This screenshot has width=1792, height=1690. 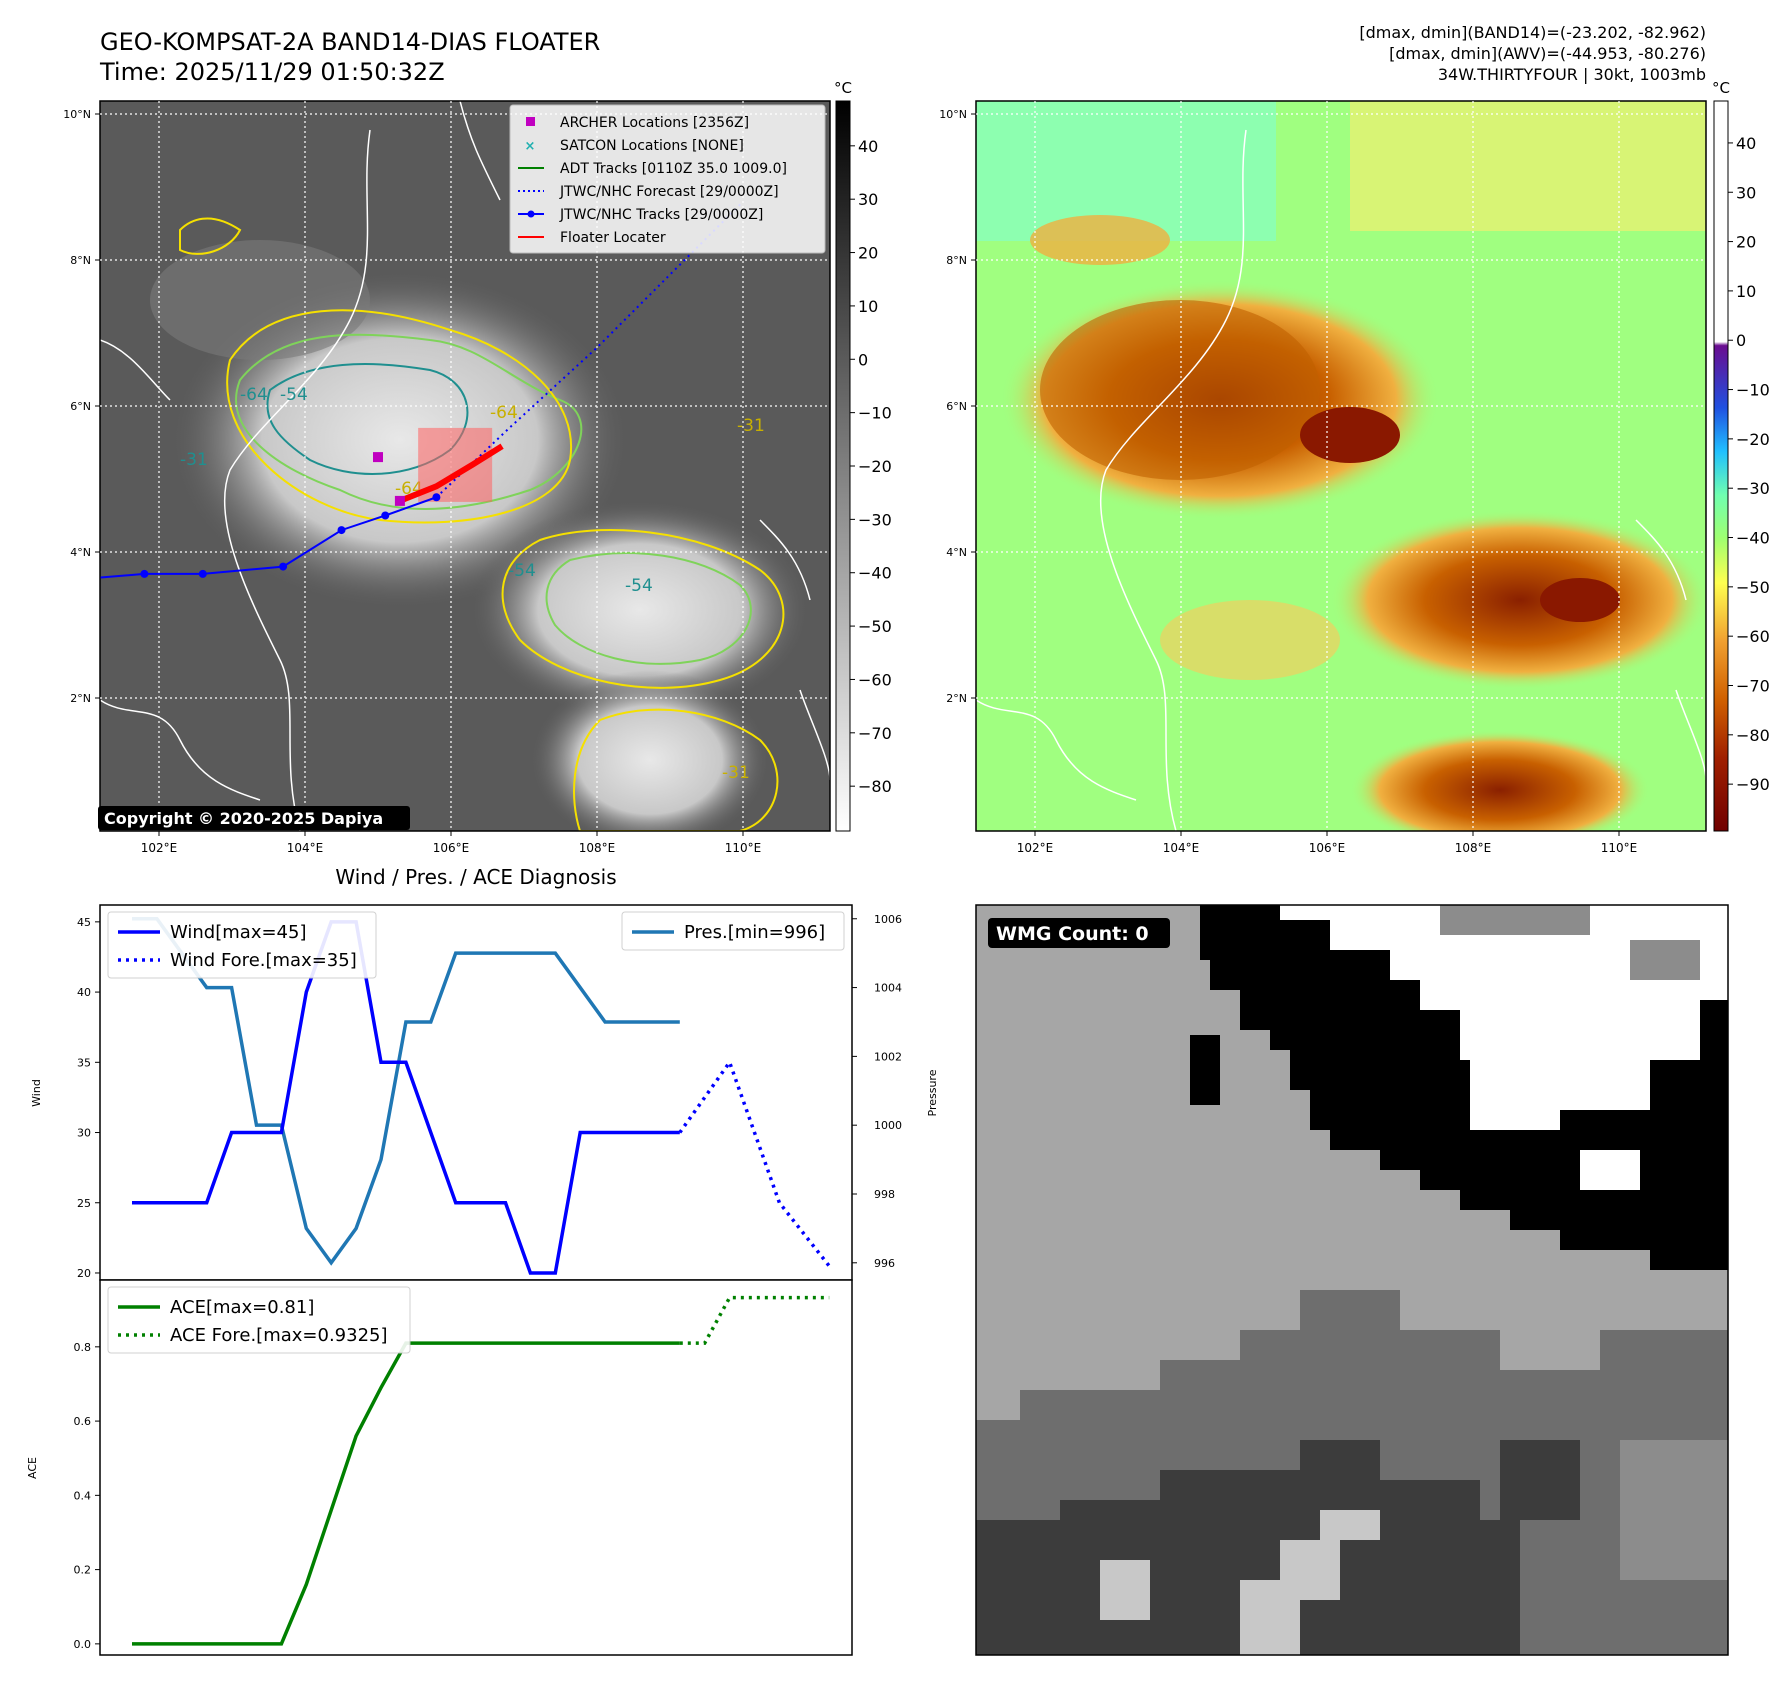 What do you see at coordinates (1547, 53) in the screenshot?
I see `info-line-2: [dmax, dmin](AWV)=(-44.953, -80.276)` at bounding box center [1547, 53].